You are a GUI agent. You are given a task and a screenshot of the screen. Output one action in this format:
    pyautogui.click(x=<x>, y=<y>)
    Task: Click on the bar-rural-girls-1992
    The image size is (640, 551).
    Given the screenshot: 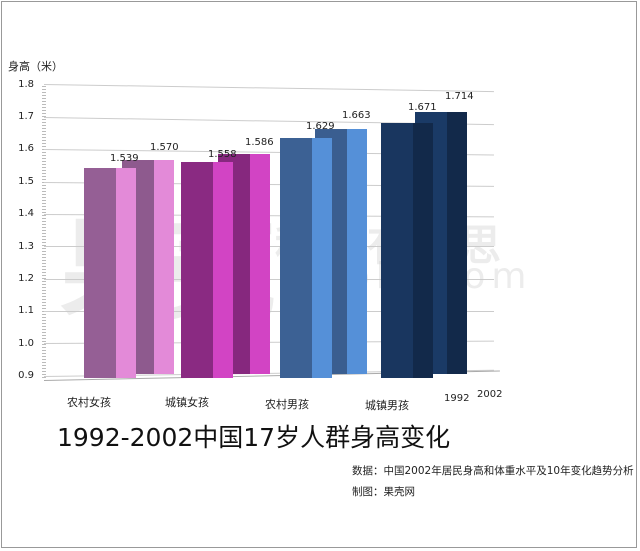 What is the action you would take?
    pyautogui.click(x=110, y=273)
    